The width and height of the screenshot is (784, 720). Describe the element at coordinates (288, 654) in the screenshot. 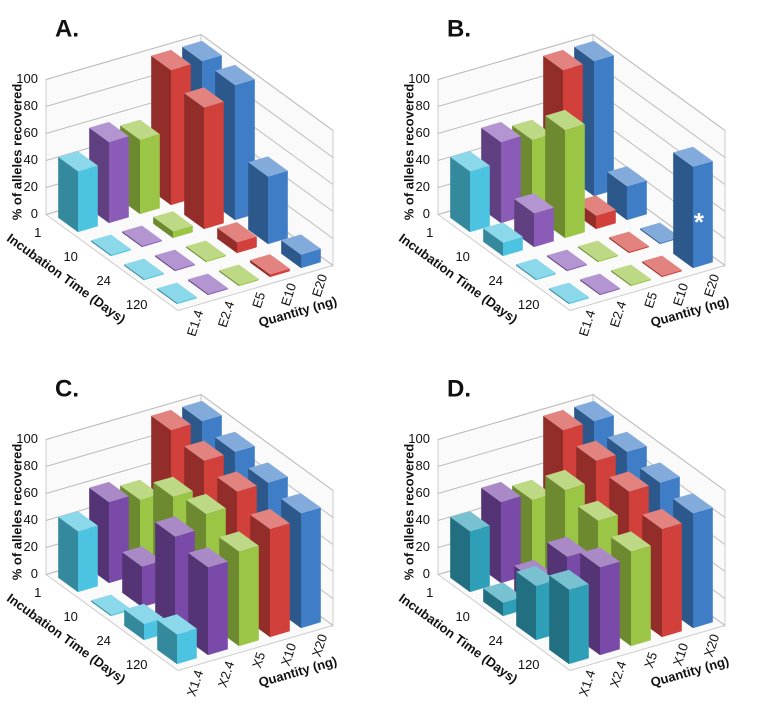

I see `z-tick-label: X10` at that location.